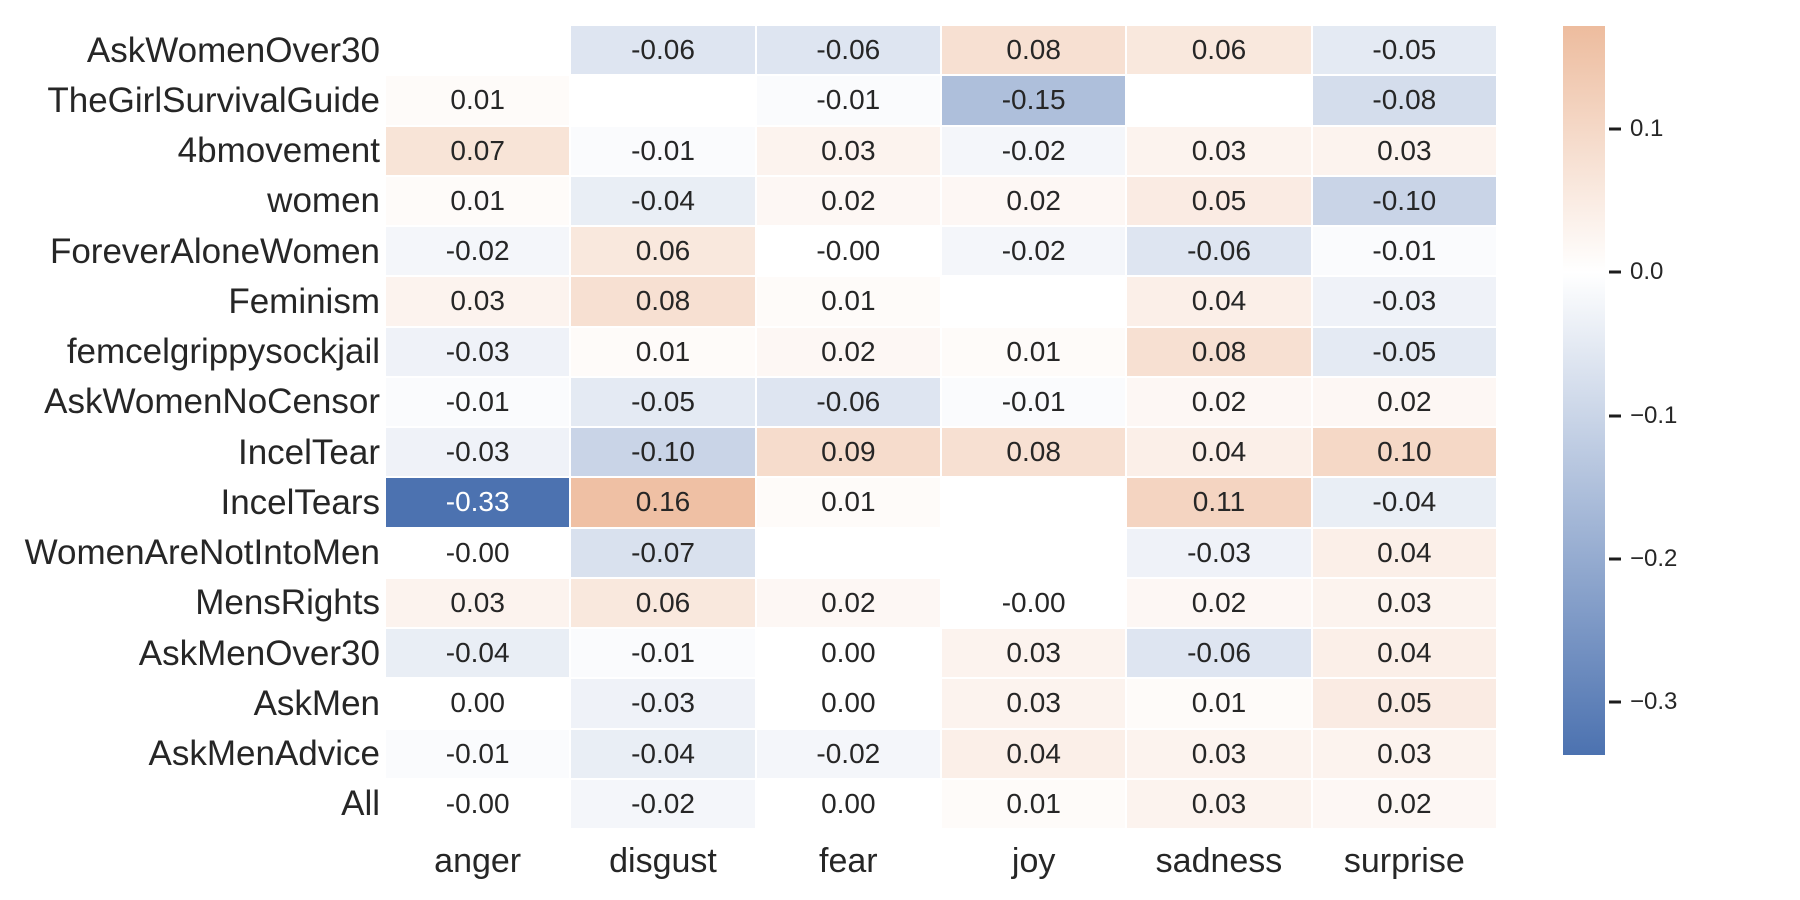  Describe the element at coordinates (278, 151) in the screenshot. I see `row-label: 4bmovement` at that location.